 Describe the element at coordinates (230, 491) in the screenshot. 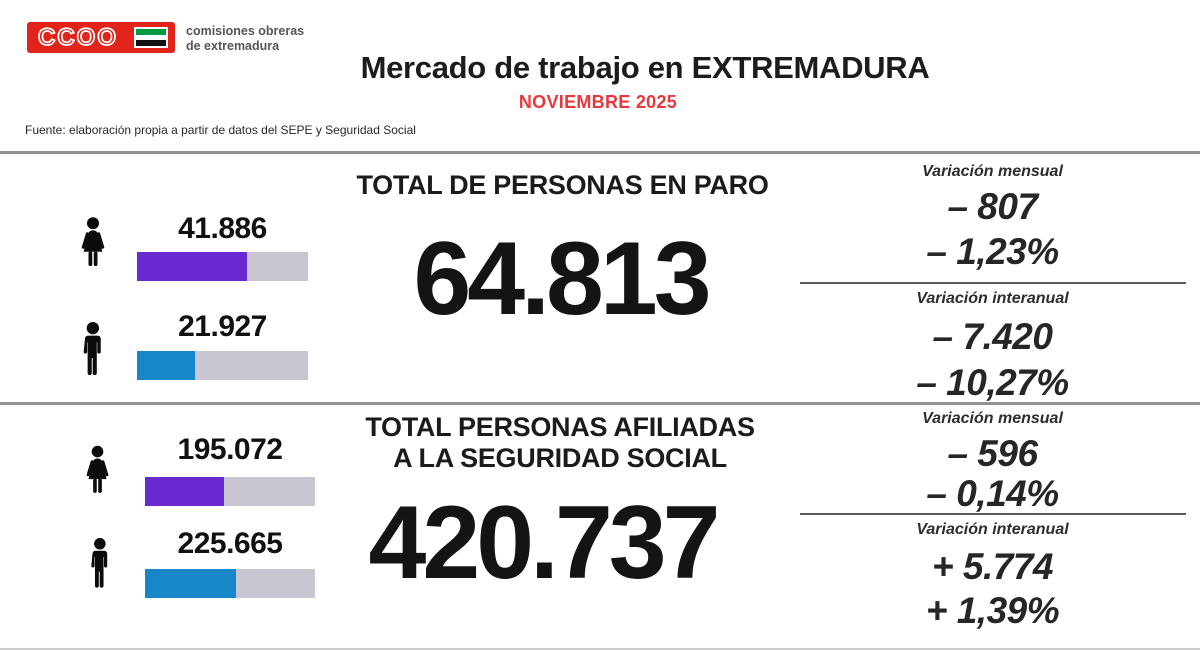

I see `women-afiliacion-bar` at that location.